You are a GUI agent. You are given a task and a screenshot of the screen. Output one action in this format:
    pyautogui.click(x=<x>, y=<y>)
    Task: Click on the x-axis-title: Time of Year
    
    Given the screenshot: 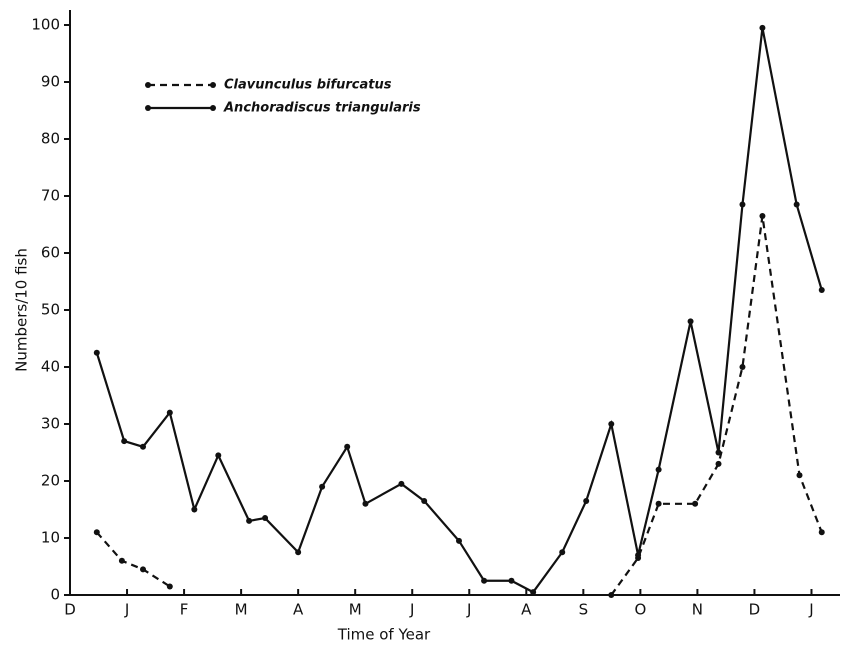 What is the action you would take?
    pyautogui.click(x=384, y=635)
    